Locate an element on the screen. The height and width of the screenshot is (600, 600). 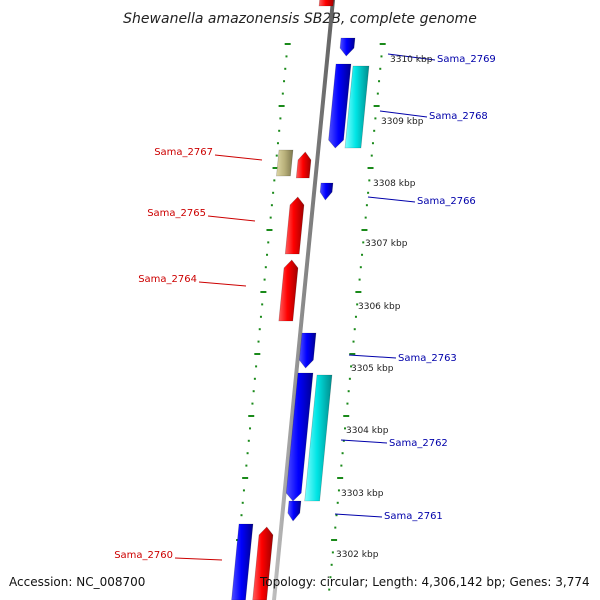
gene-label-sama-2761: Sama_2761 is located at coordinates (413, 516).